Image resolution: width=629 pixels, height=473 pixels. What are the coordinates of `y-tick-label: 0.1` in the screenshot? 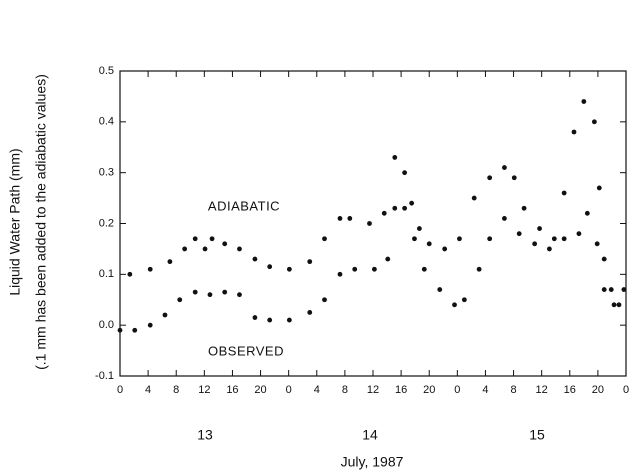 It's located at (106, 274).